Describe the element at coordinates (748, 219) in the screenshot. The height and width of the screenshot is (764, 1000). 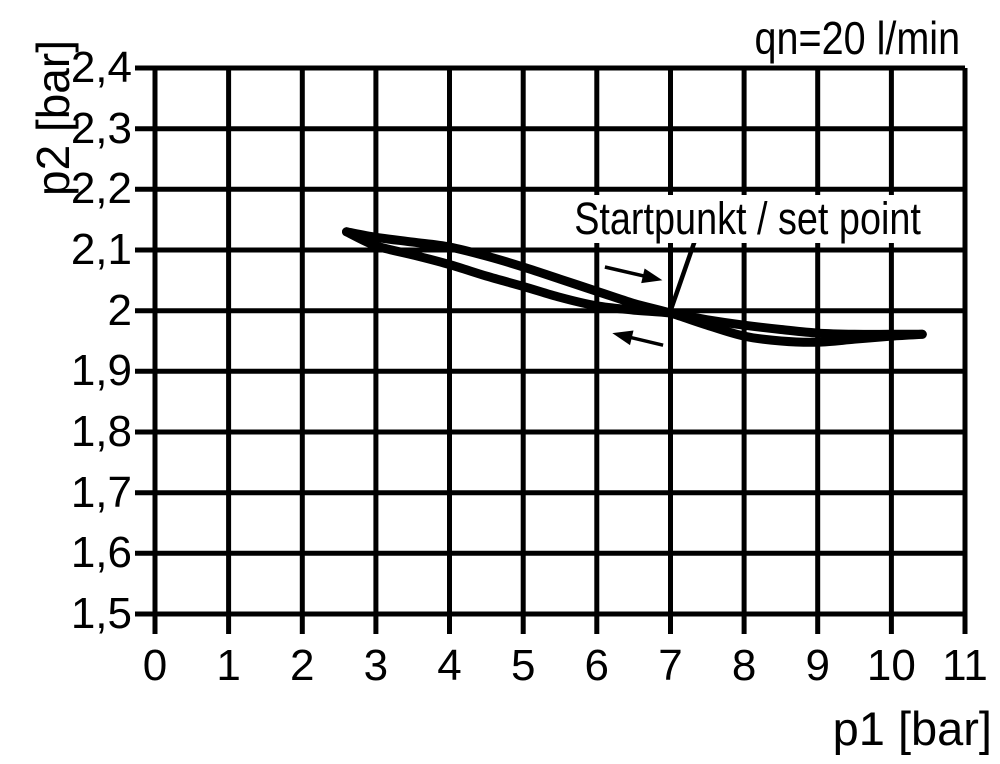
I see `set-point-annotation: Startpunkt / set point` at that location.